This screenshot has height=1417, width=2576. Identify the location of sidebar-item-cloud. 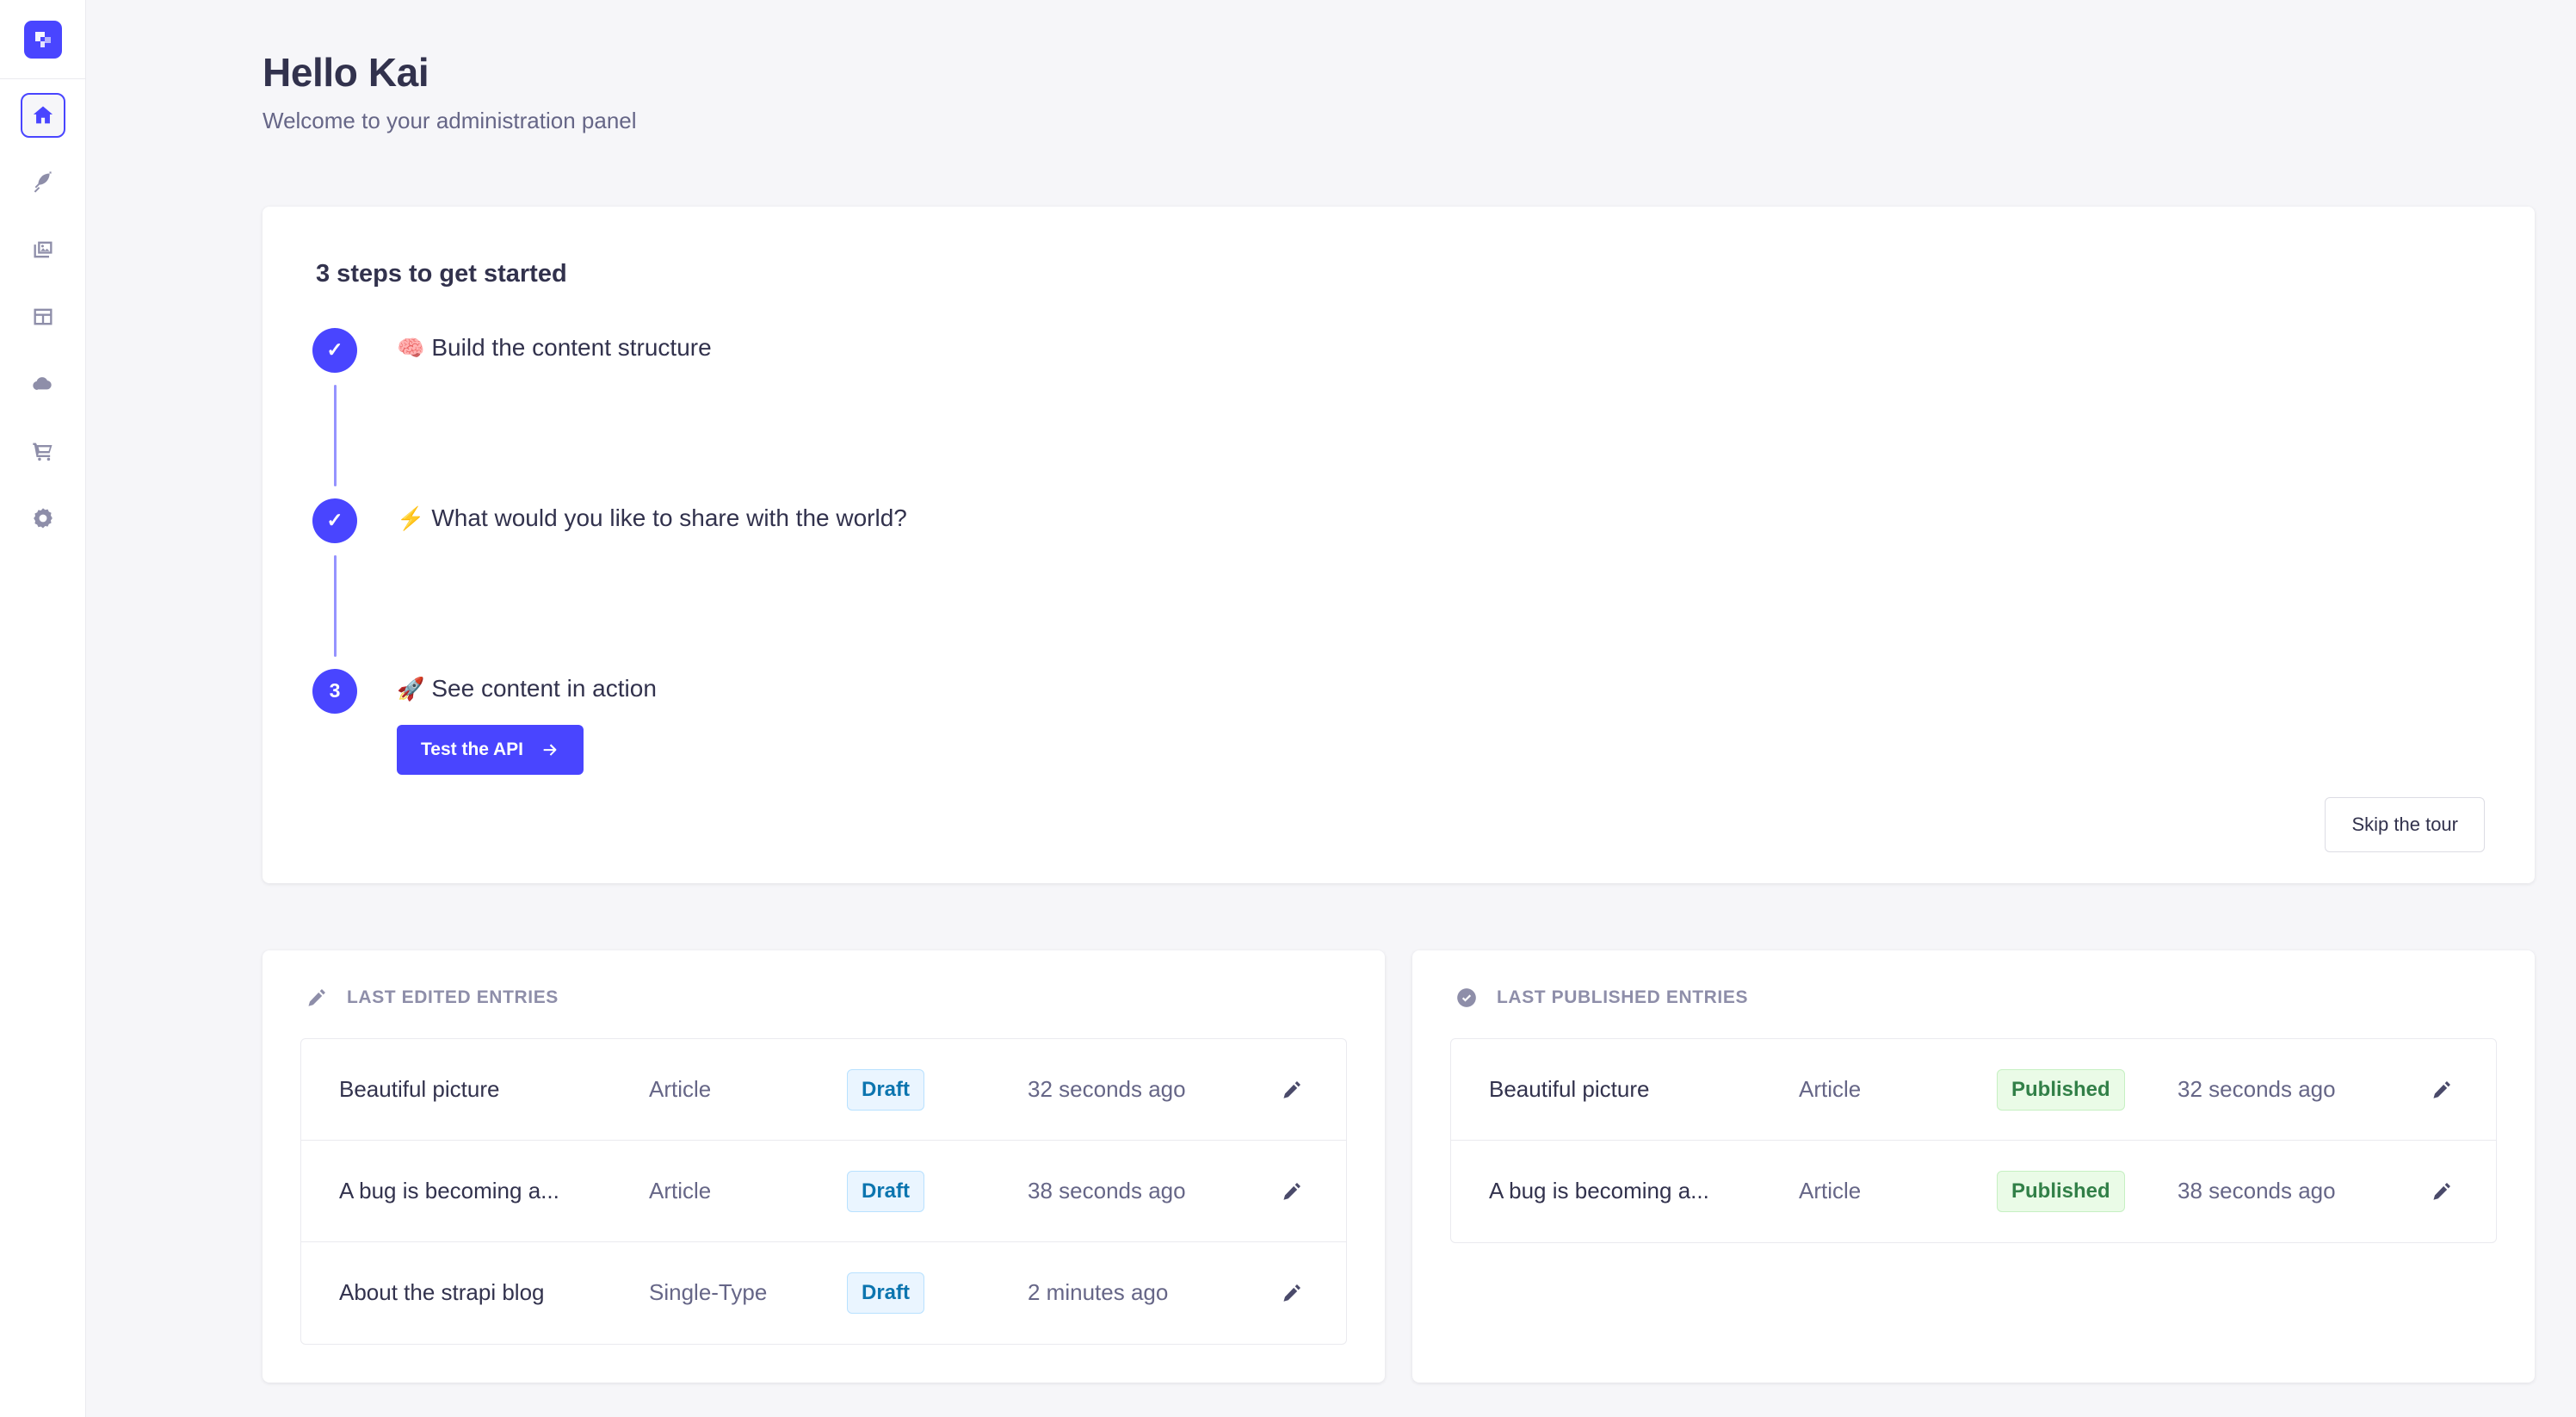
(43, 384).